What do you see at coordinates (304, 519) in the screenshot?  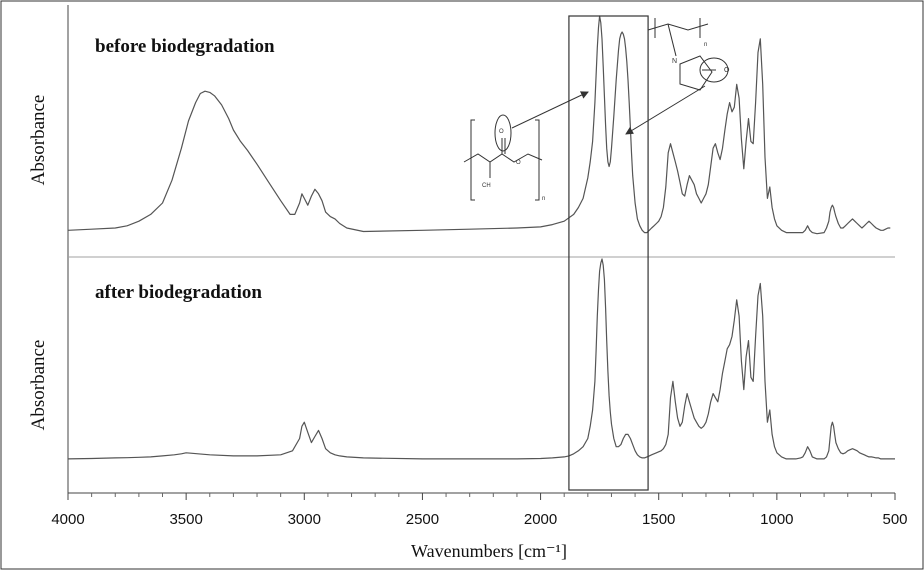 I see `x-tick-label-3000: 3000` at bounding box center [304, 519].